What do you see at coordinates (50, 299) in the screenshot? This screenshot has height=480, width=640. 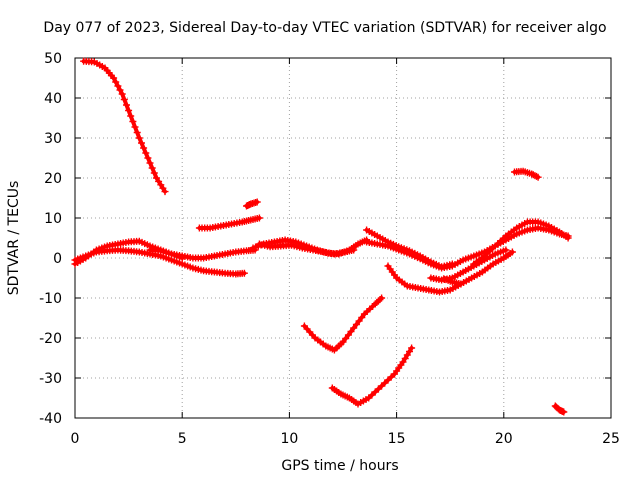 I see `y-tick-label: -10` at bounding box center [50, 299].